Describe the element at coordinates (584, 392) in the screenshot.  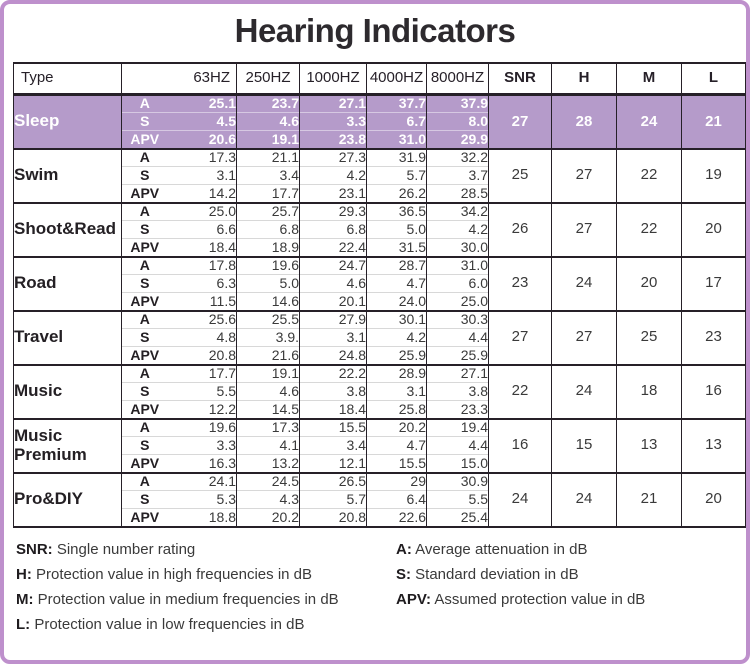
I see `h-cell: 24` at that location.